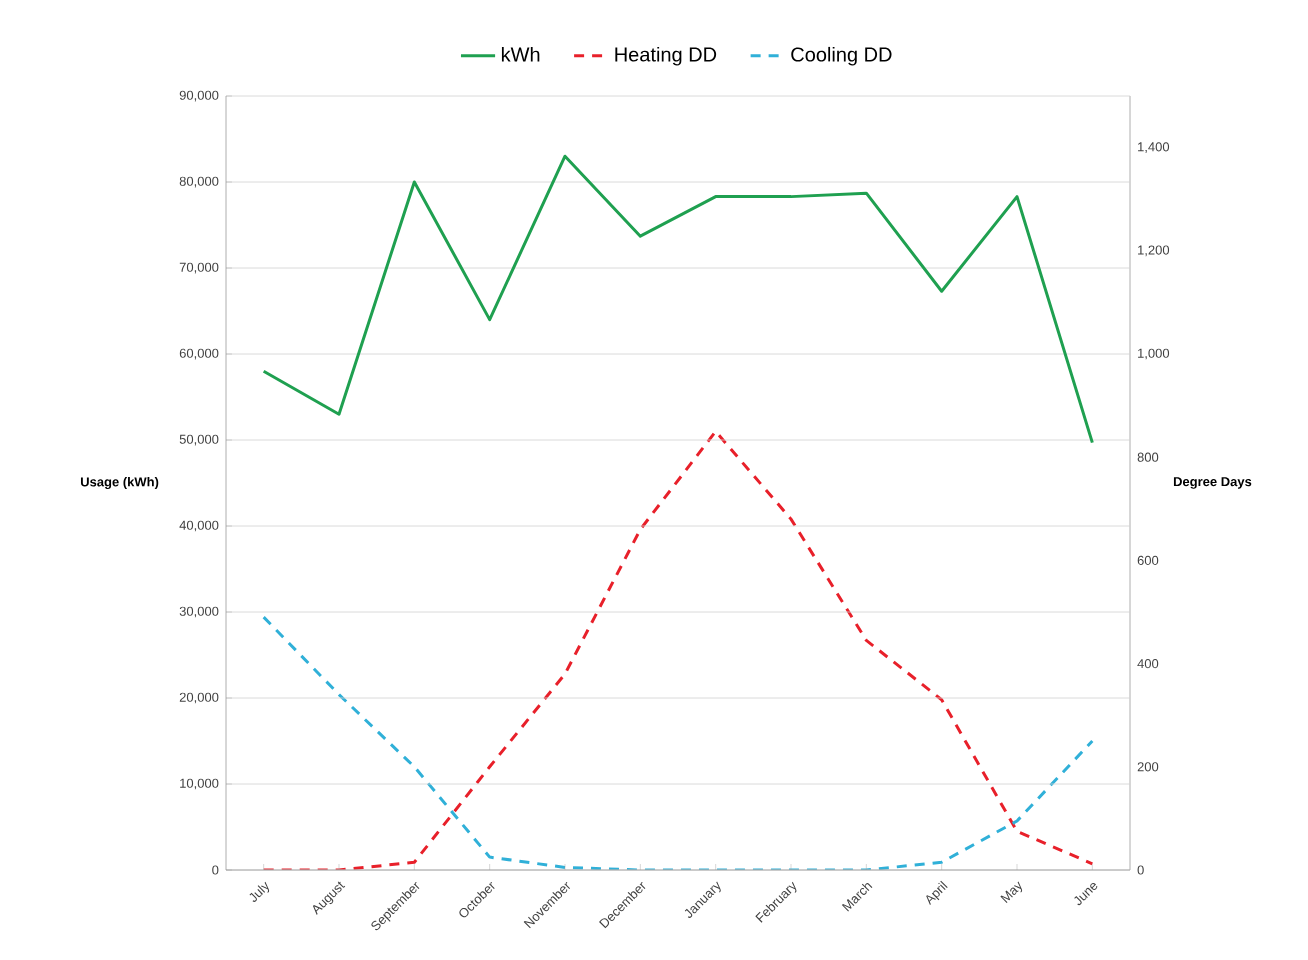  What do you see at coordinates (666, 56) in the screenshot?
I see `legend-label: Heating DD` at bounding box center [666, 56].